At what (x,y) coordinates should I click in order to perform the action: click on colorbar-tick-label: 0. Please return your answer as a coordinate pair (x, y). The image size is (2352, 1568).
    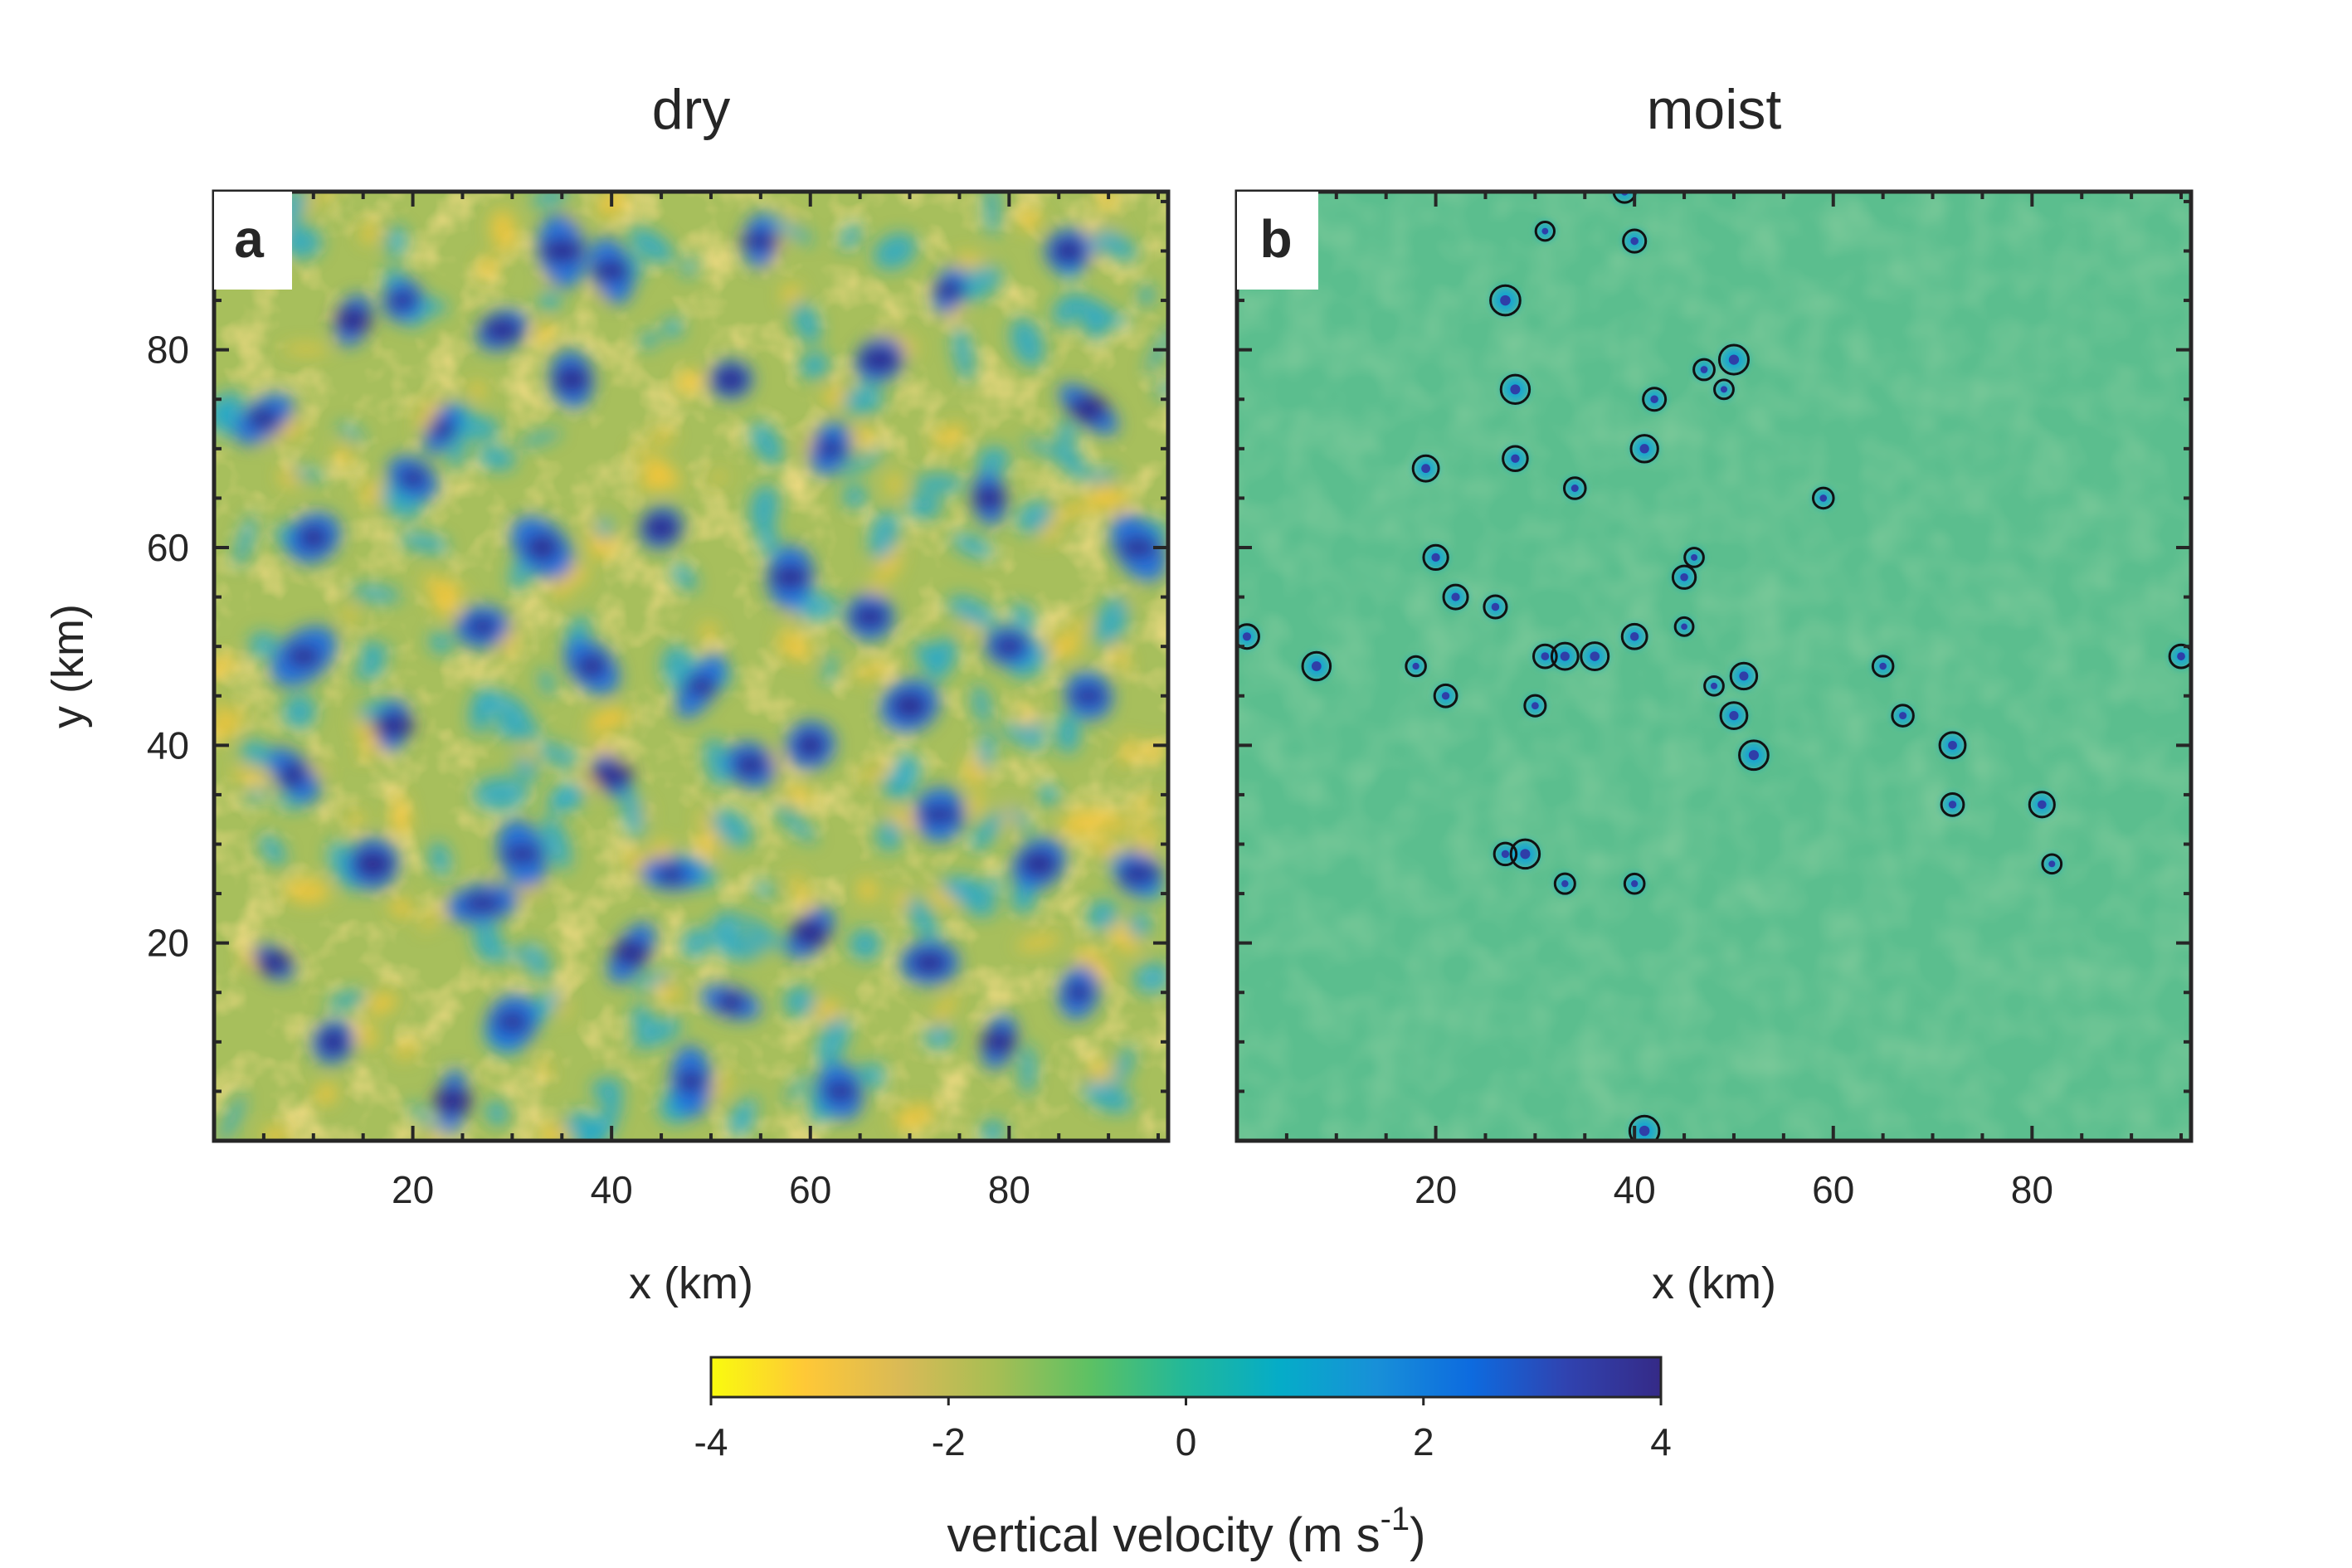
    Looking at the image, I should click on (1186, 1441).